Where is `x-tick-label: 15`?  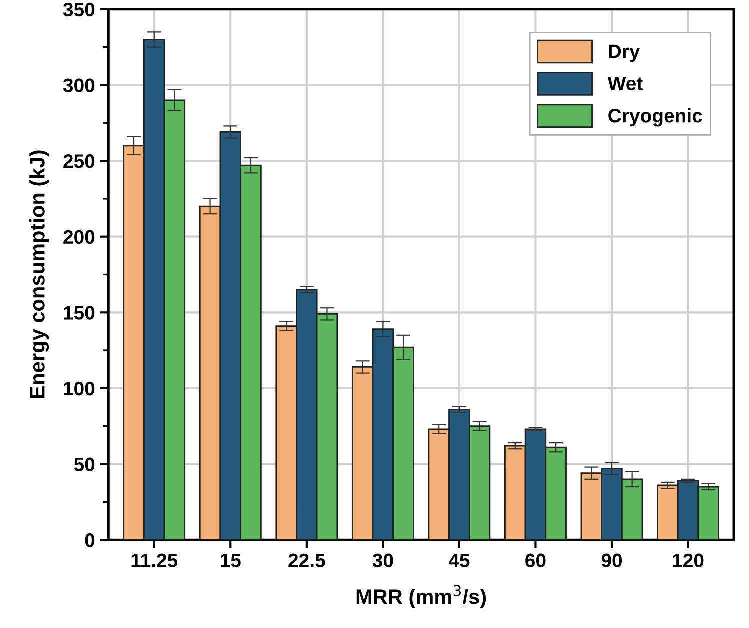
x-tick-label: 15 is located at coordinates (231, 561).